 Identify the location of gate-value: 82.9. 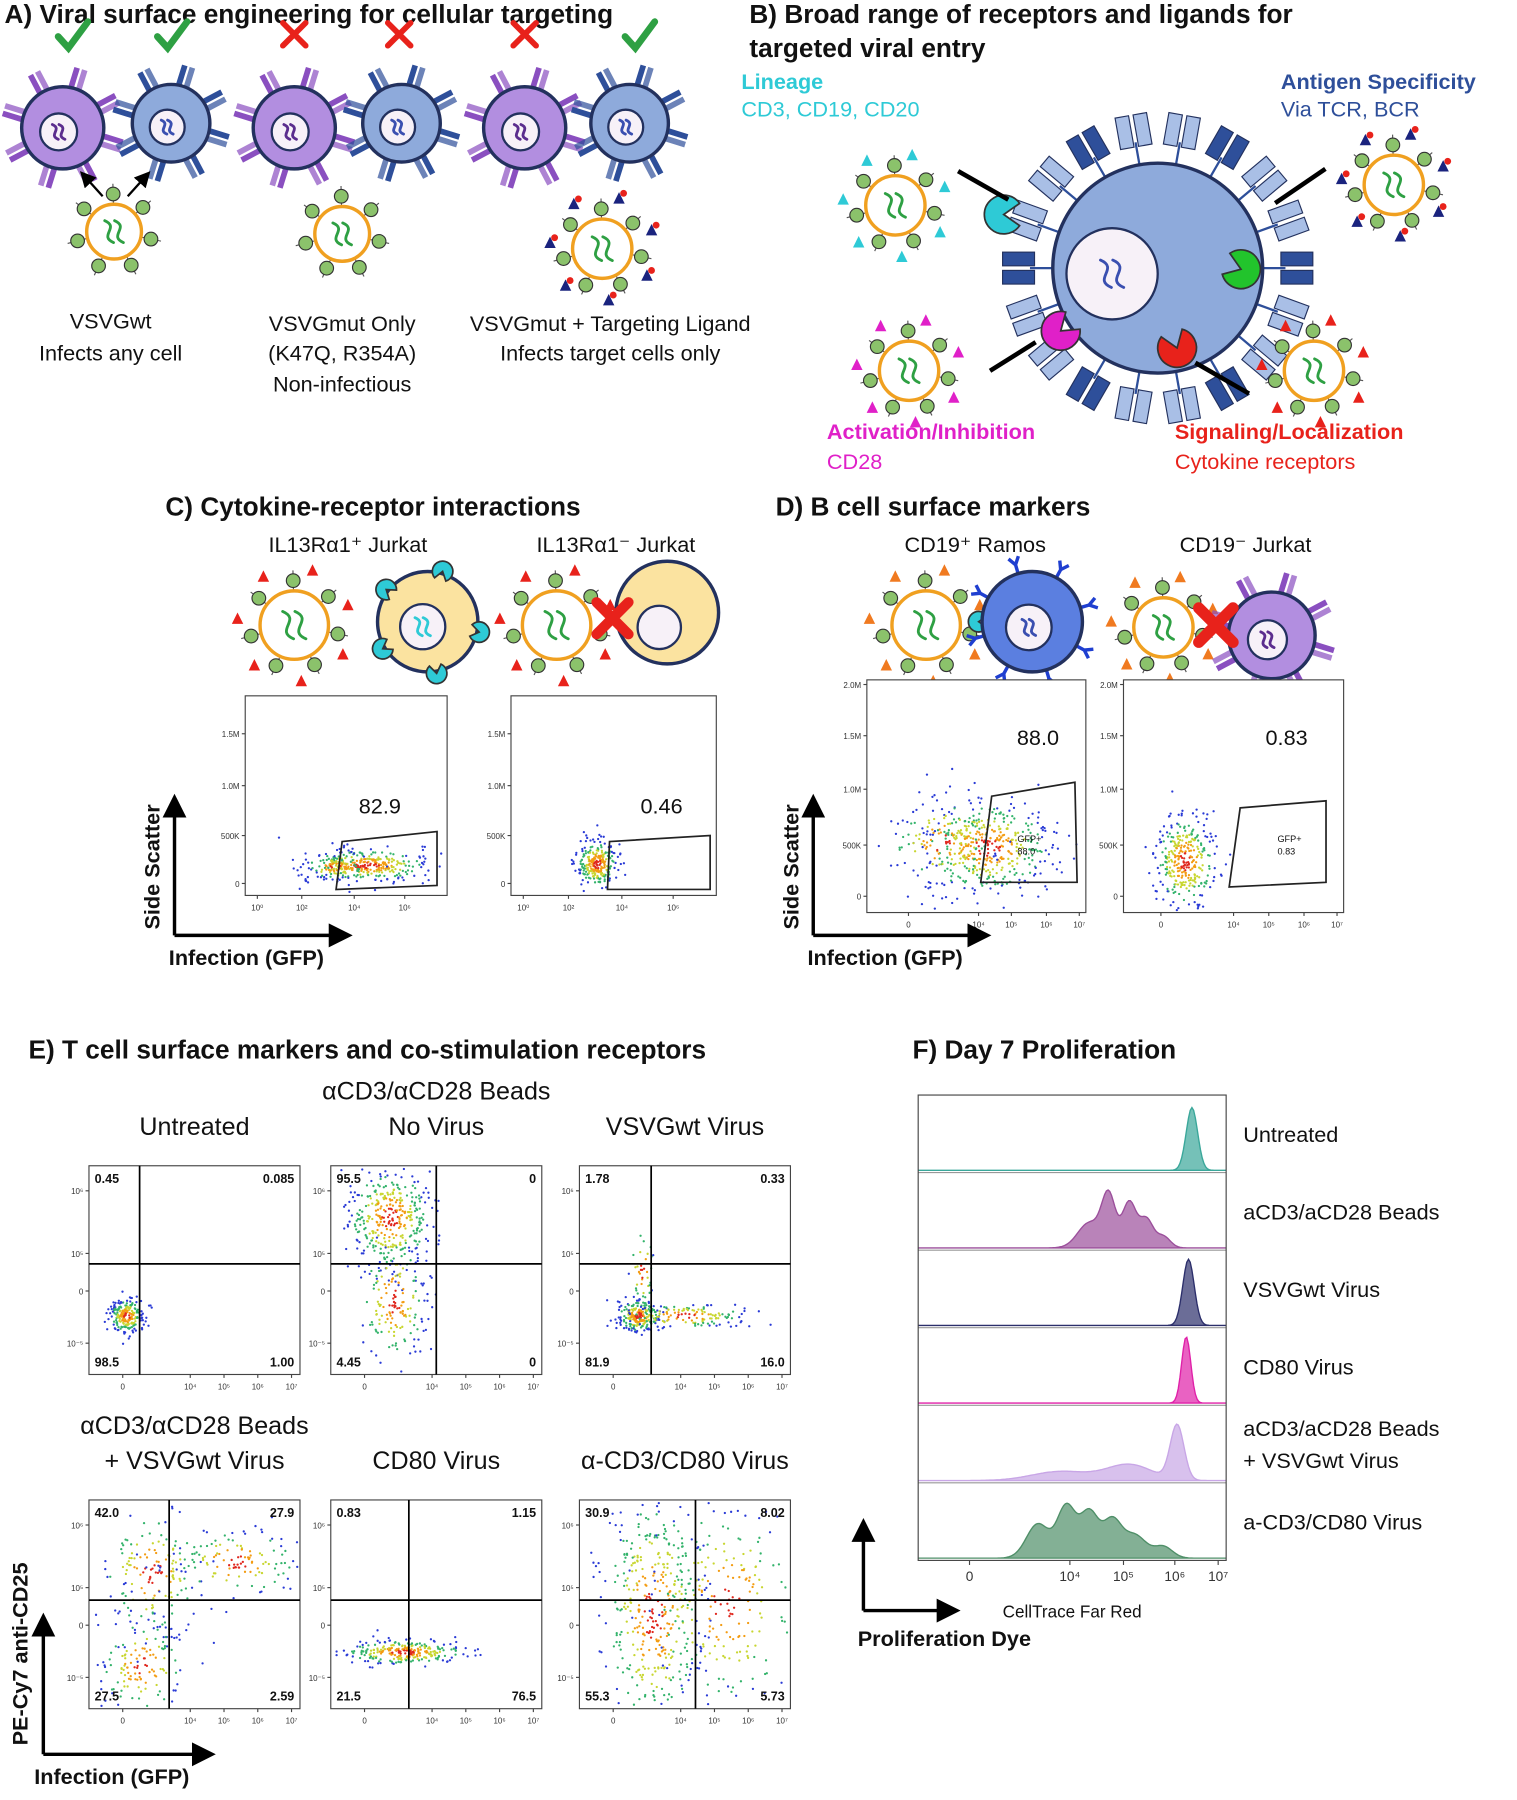
(380, 805).